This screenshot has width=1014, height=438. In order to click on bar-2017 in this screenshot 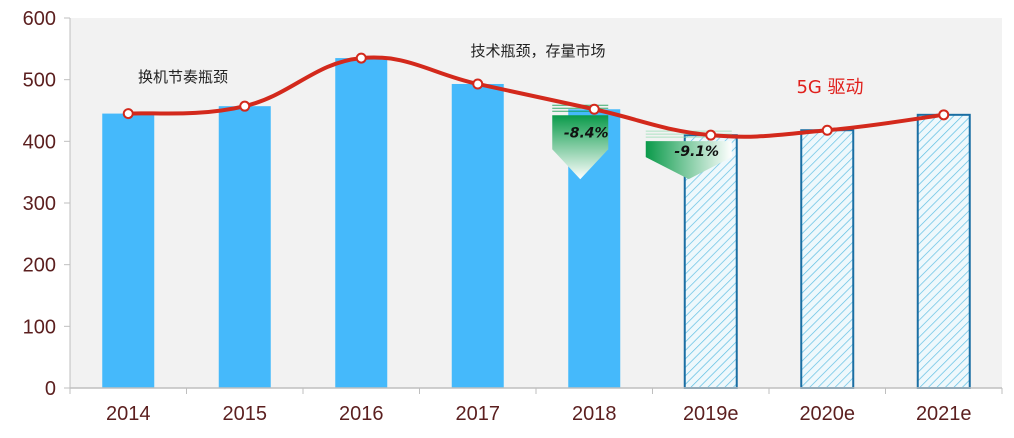, I will do `click(477, 235)`.